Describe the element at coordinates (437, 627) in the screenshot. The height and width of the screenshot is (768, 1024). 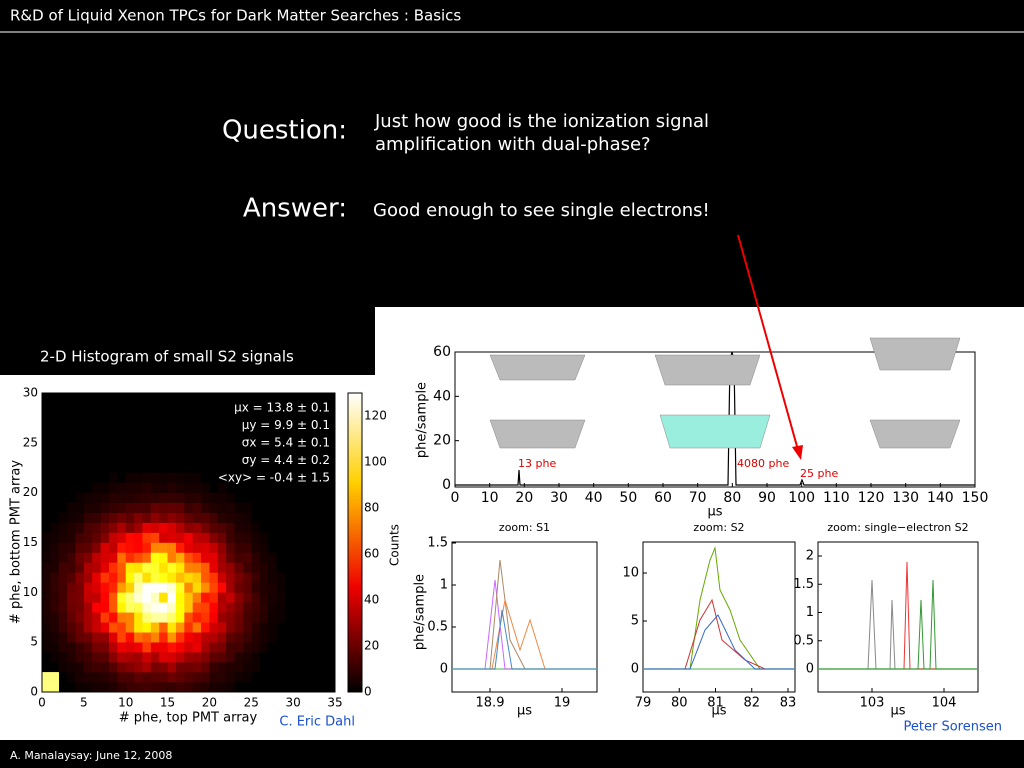
I see `y-tick-label: 0.5` at that location.